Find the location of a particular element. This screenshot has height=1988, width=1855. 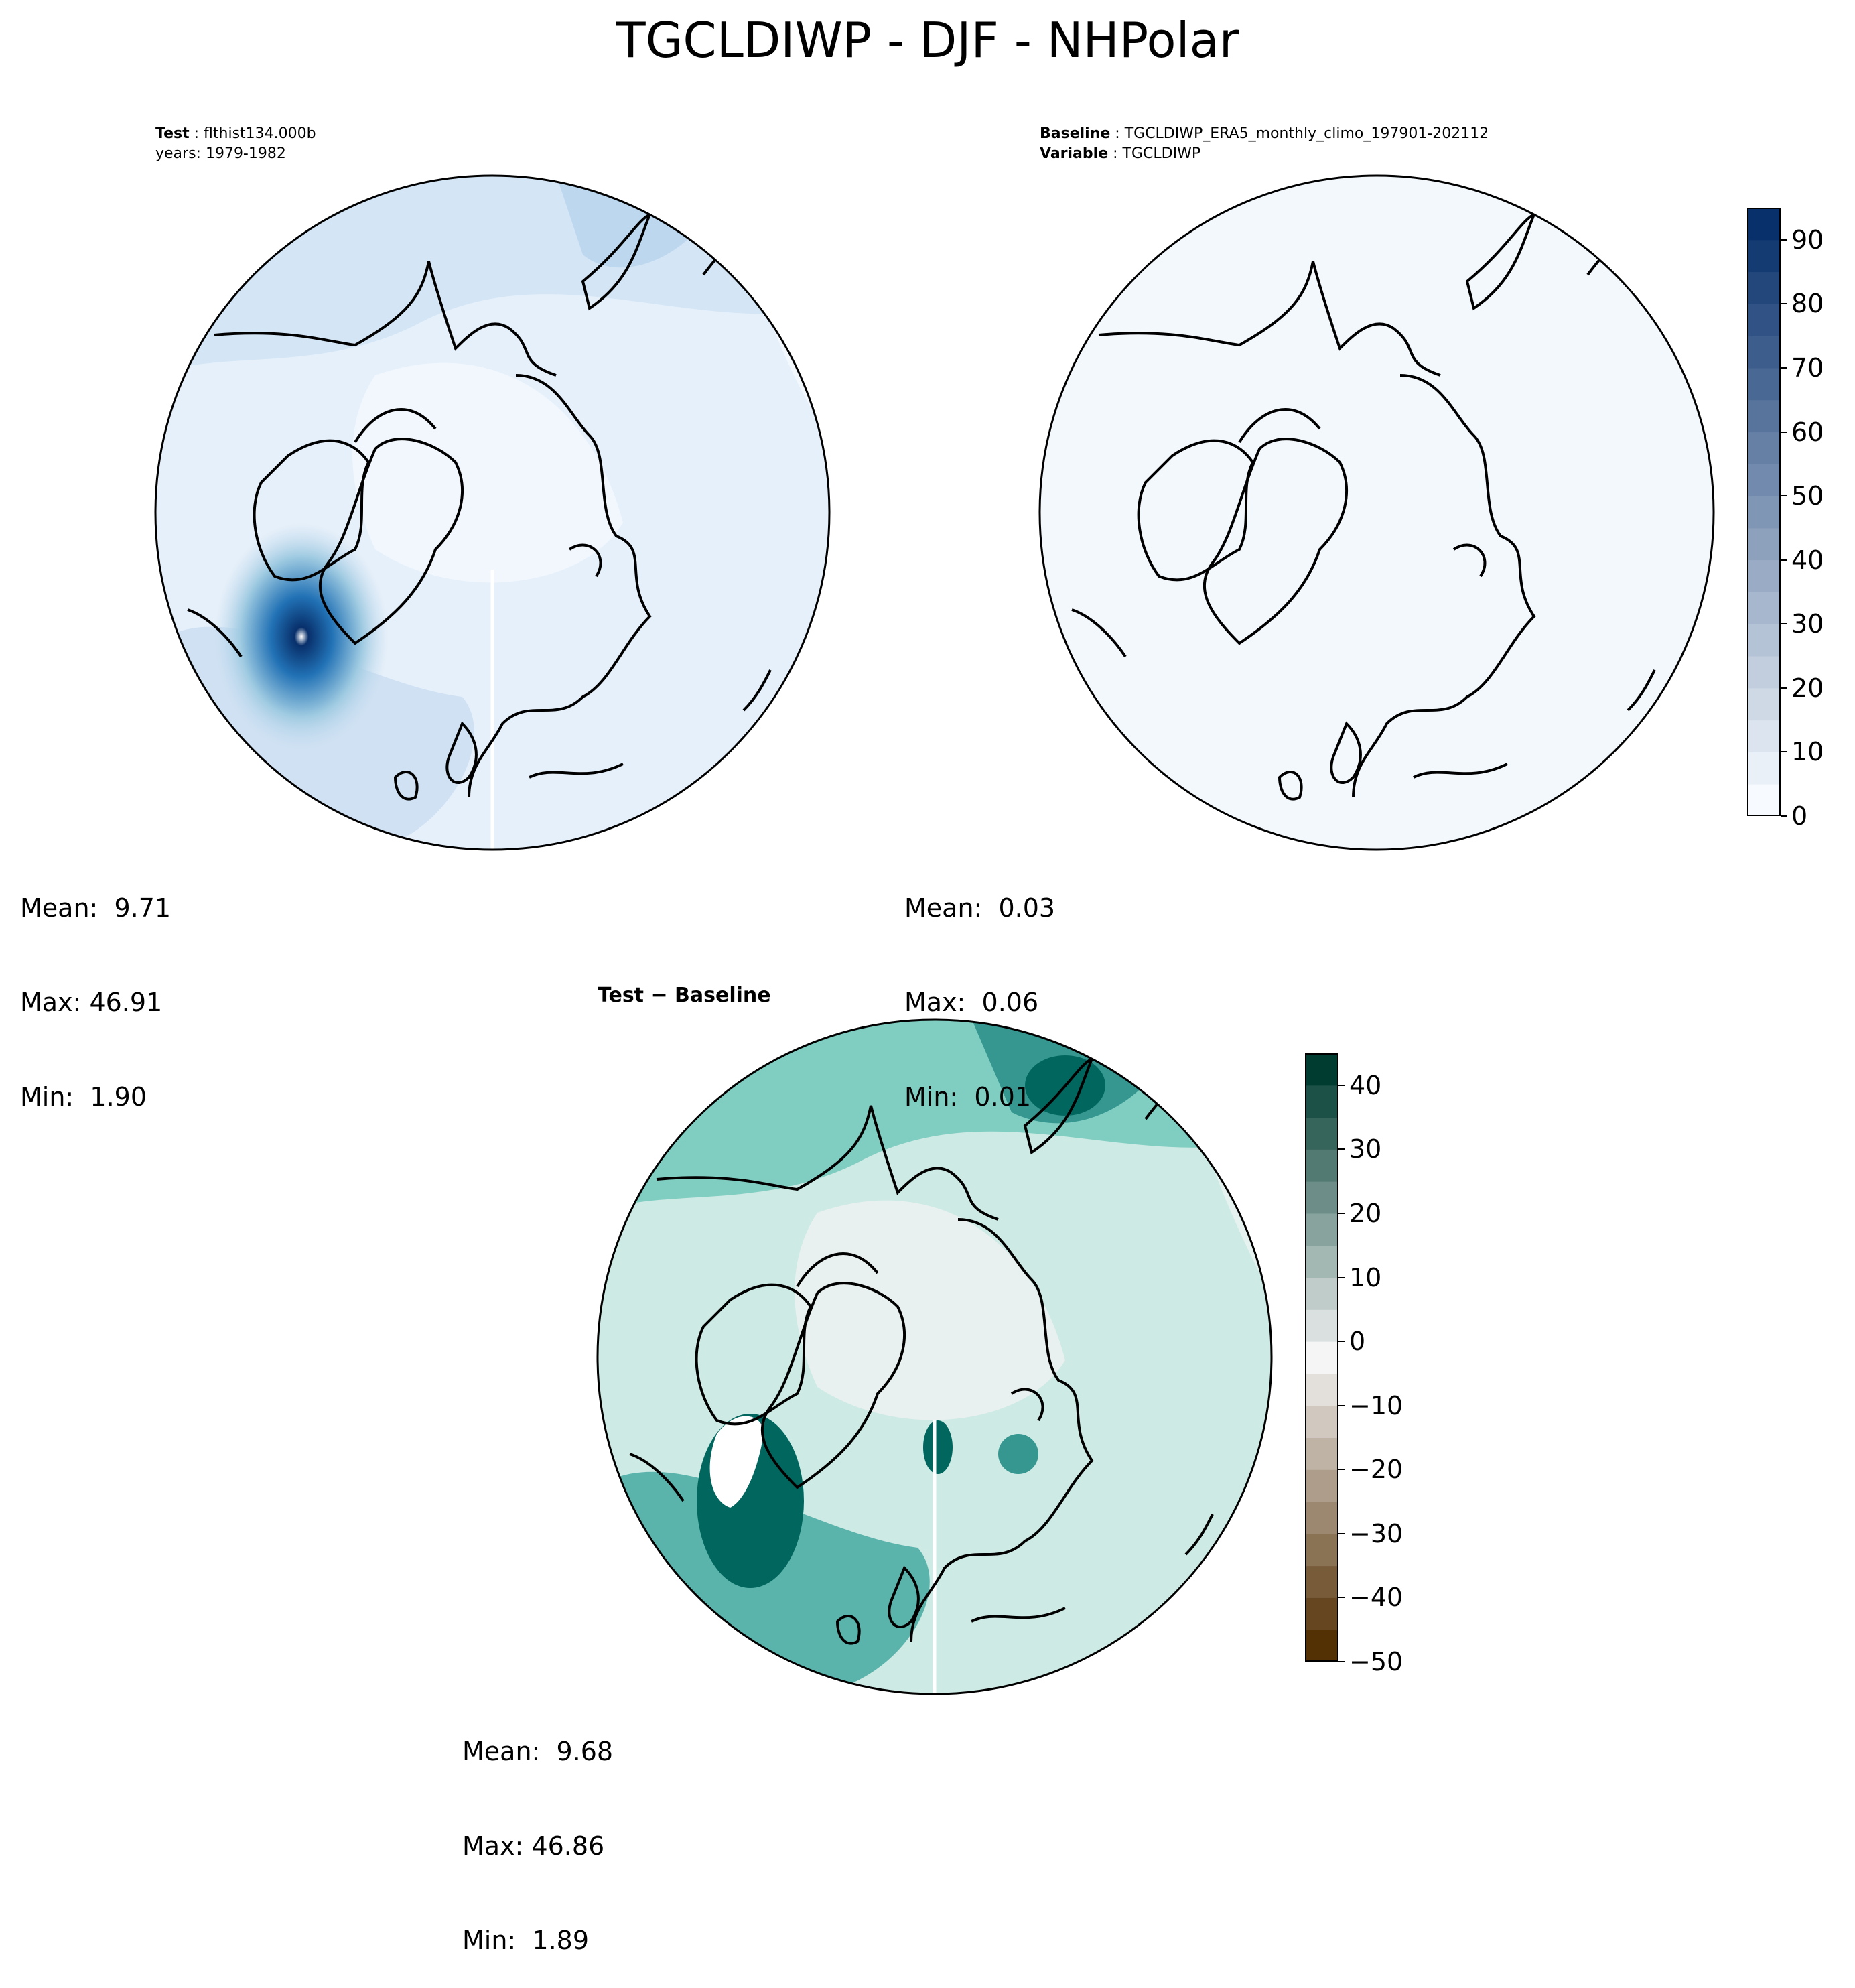

blues-colorbar-tick-label: 0 is located at coordinates (1799, 816).